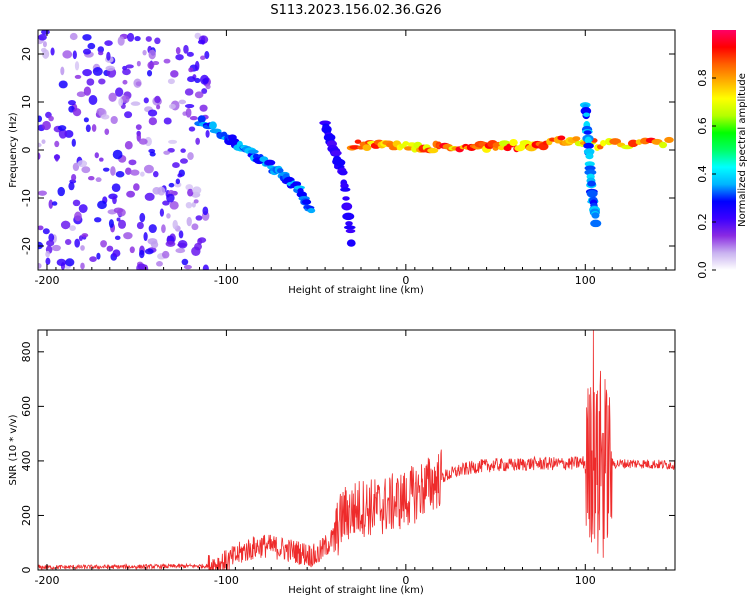  Describe the element at coordinates (26, 54) in the screenshot. I see `y-tick-label: 20` at that location.